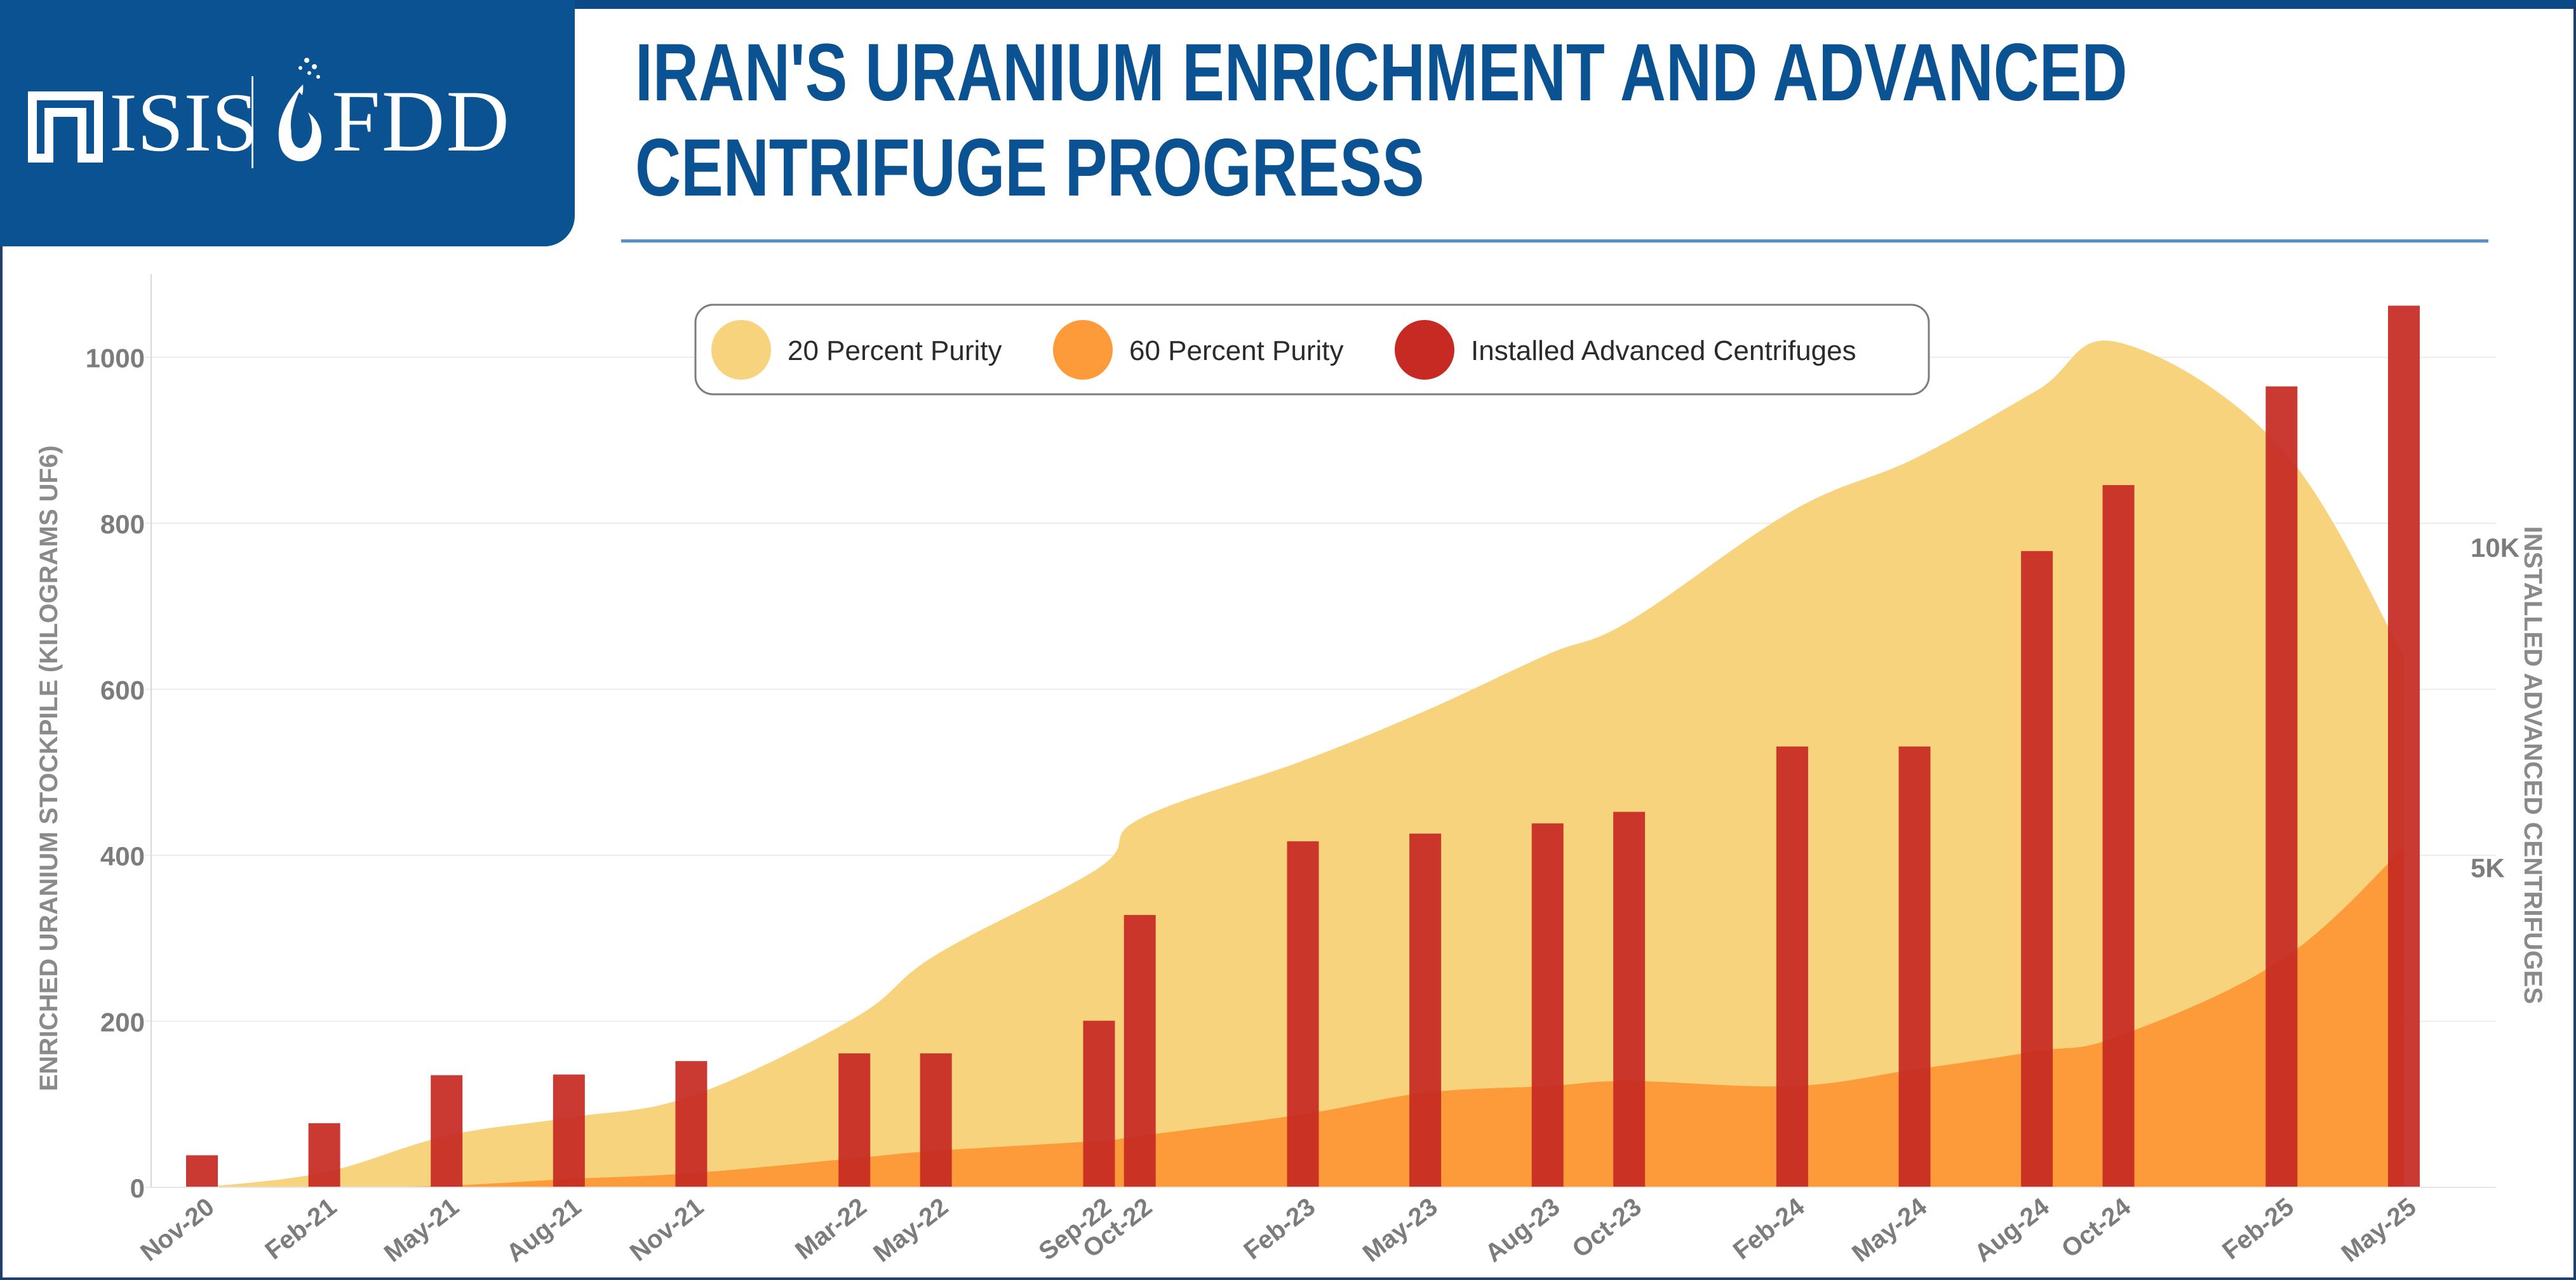 This screenshot has width=2576, height=1280. I want to click on x-tick-label: May-25, so click(2379, 1229).